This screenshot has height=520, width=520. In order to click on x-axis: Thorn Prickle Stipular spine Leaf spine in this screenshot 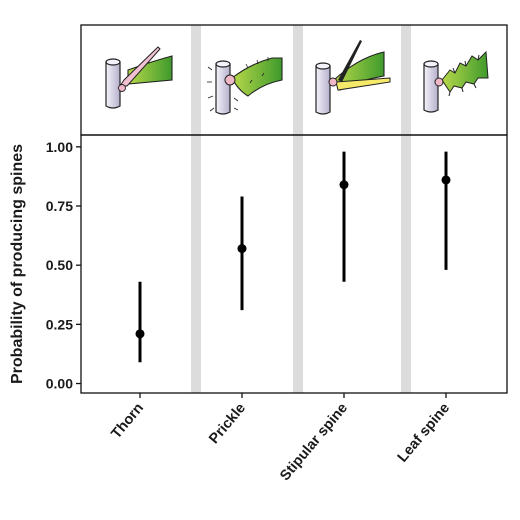, I will do `click(280, 438)`.